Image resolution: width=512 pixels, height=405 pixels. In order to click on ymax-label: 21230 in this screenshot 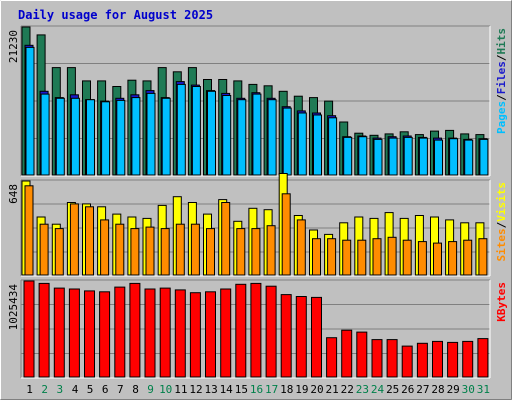, I will do `click(13, 46)`.